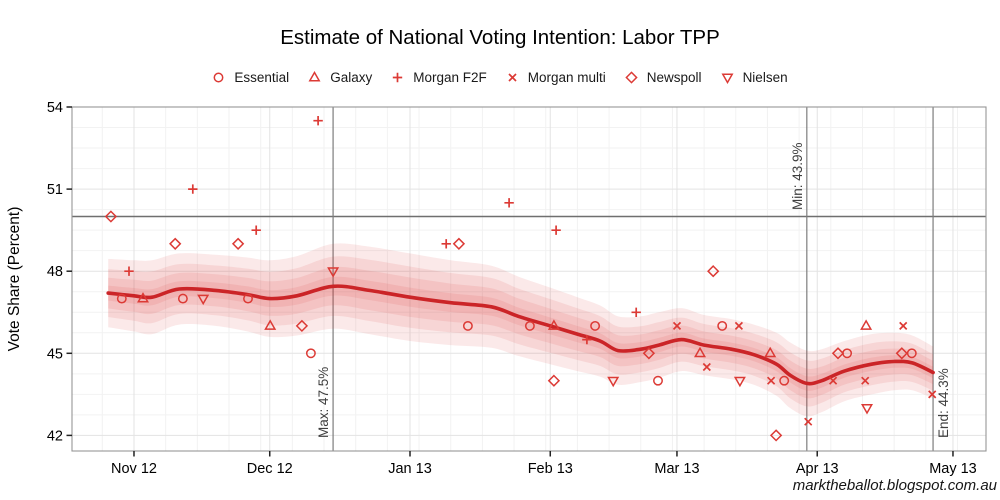  Describe the element at coordinates (410, 469) in the screenshot. I see `x-tick-label: Jan 13` at that location.